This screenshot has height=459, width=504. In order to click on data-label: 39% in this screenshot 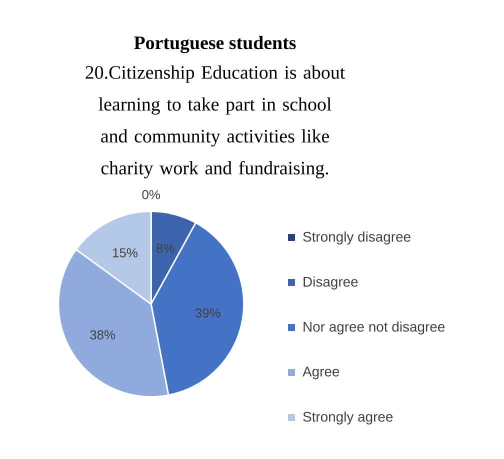, I will do `click(207, 313)`.